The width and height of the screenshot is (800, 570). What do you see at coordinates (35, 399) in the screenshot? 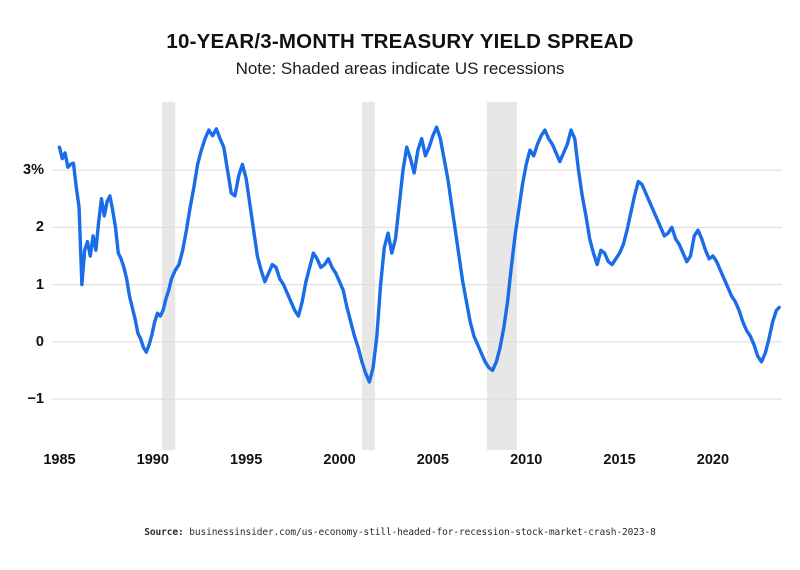
I see `y-axis-tick-label: −1` at bounding box center [35, 399].